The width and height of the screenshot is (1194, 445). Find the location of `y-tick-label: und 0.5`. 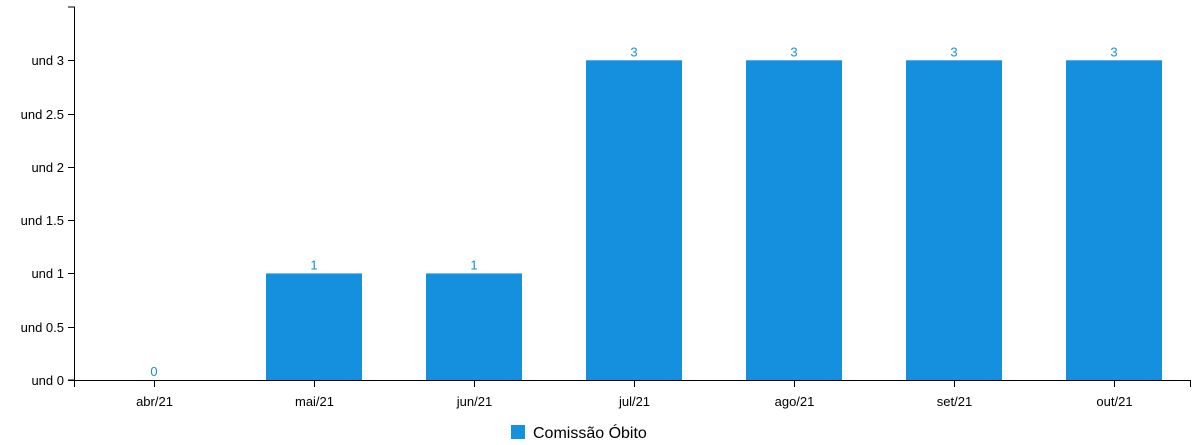

y-tick-label: und 0.5 is located at coordinates (42, 327).